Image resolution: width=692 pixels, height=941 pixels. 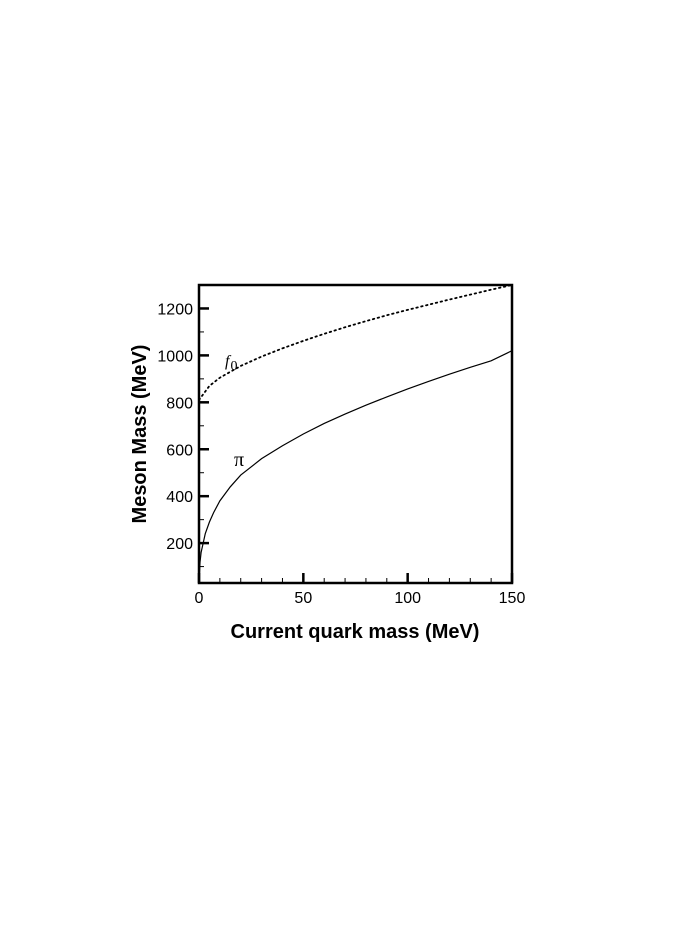 I want to click on x-tick-label: 50, so click(x=303, y=598).